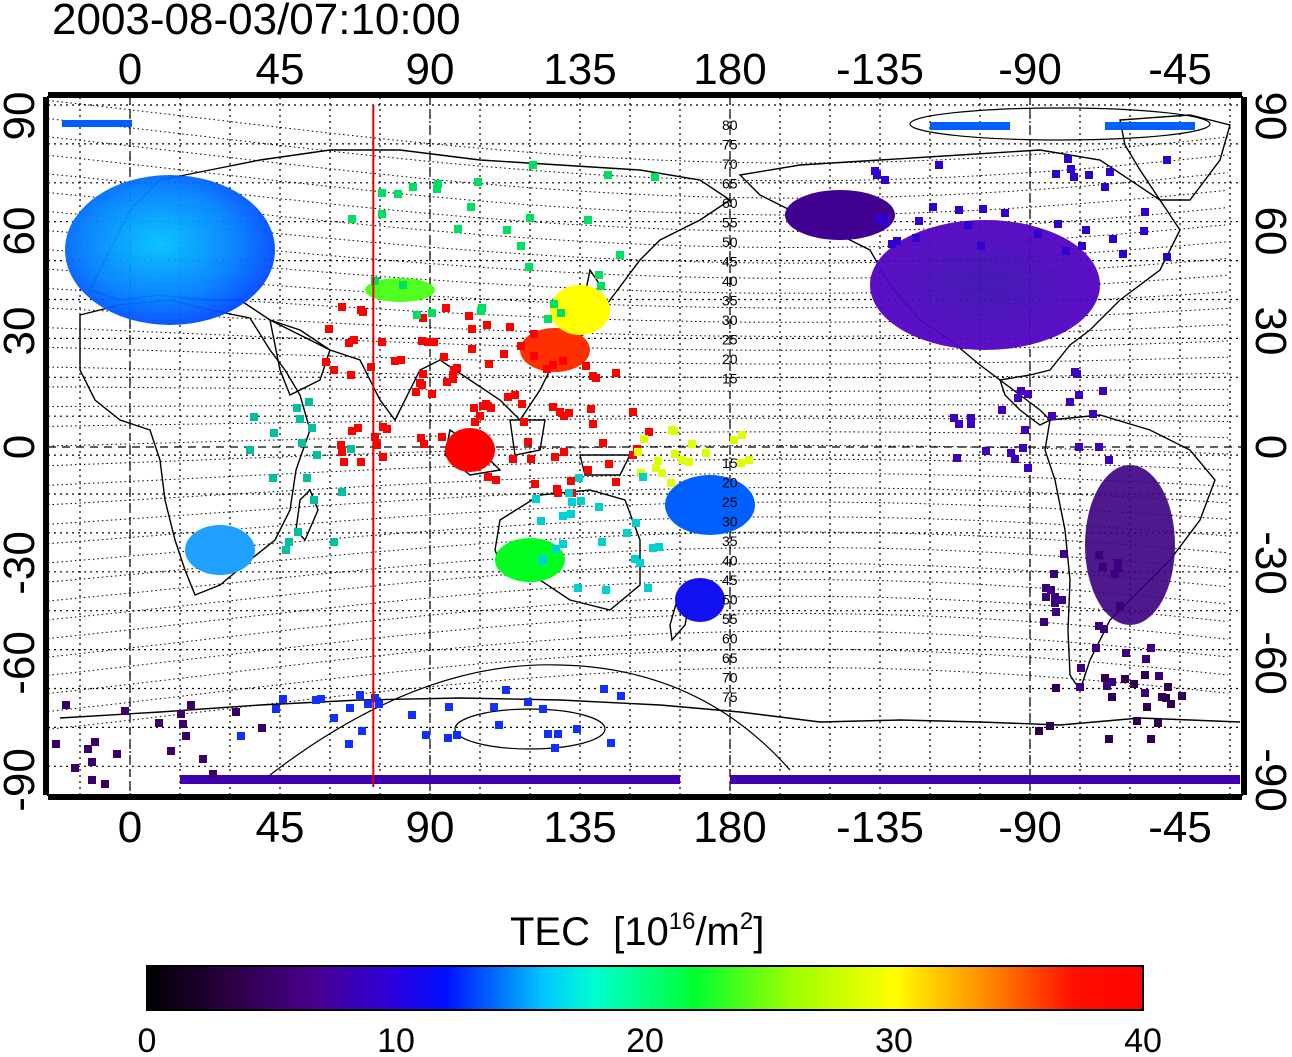 The width and height of the screenshot is (1292, 1057). I want to click on y-tick-left-label: -30, so click(22, 563).